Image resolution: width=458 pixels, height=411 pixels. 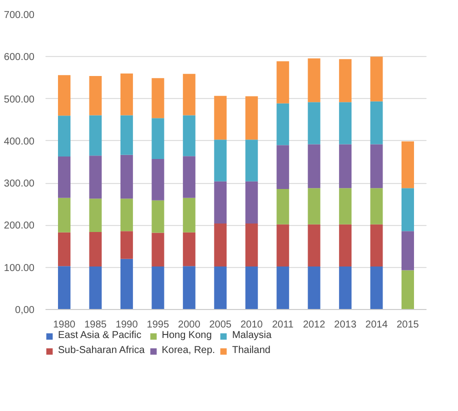 What do you see at coordinates (19, 268) in the screenshot?
I see `y-tick-label: 100.00` at bounding box center [19, 268].